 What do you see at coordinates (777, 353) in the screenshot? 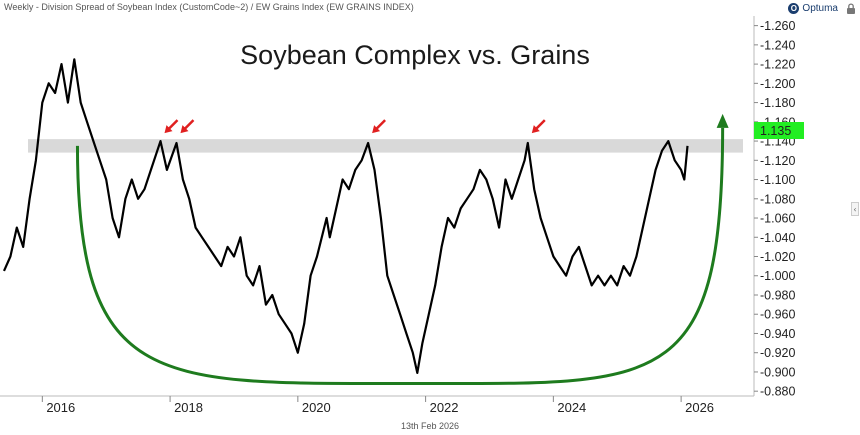
I see `y-tick-label: -0.920` at bounding box center [777, 353].